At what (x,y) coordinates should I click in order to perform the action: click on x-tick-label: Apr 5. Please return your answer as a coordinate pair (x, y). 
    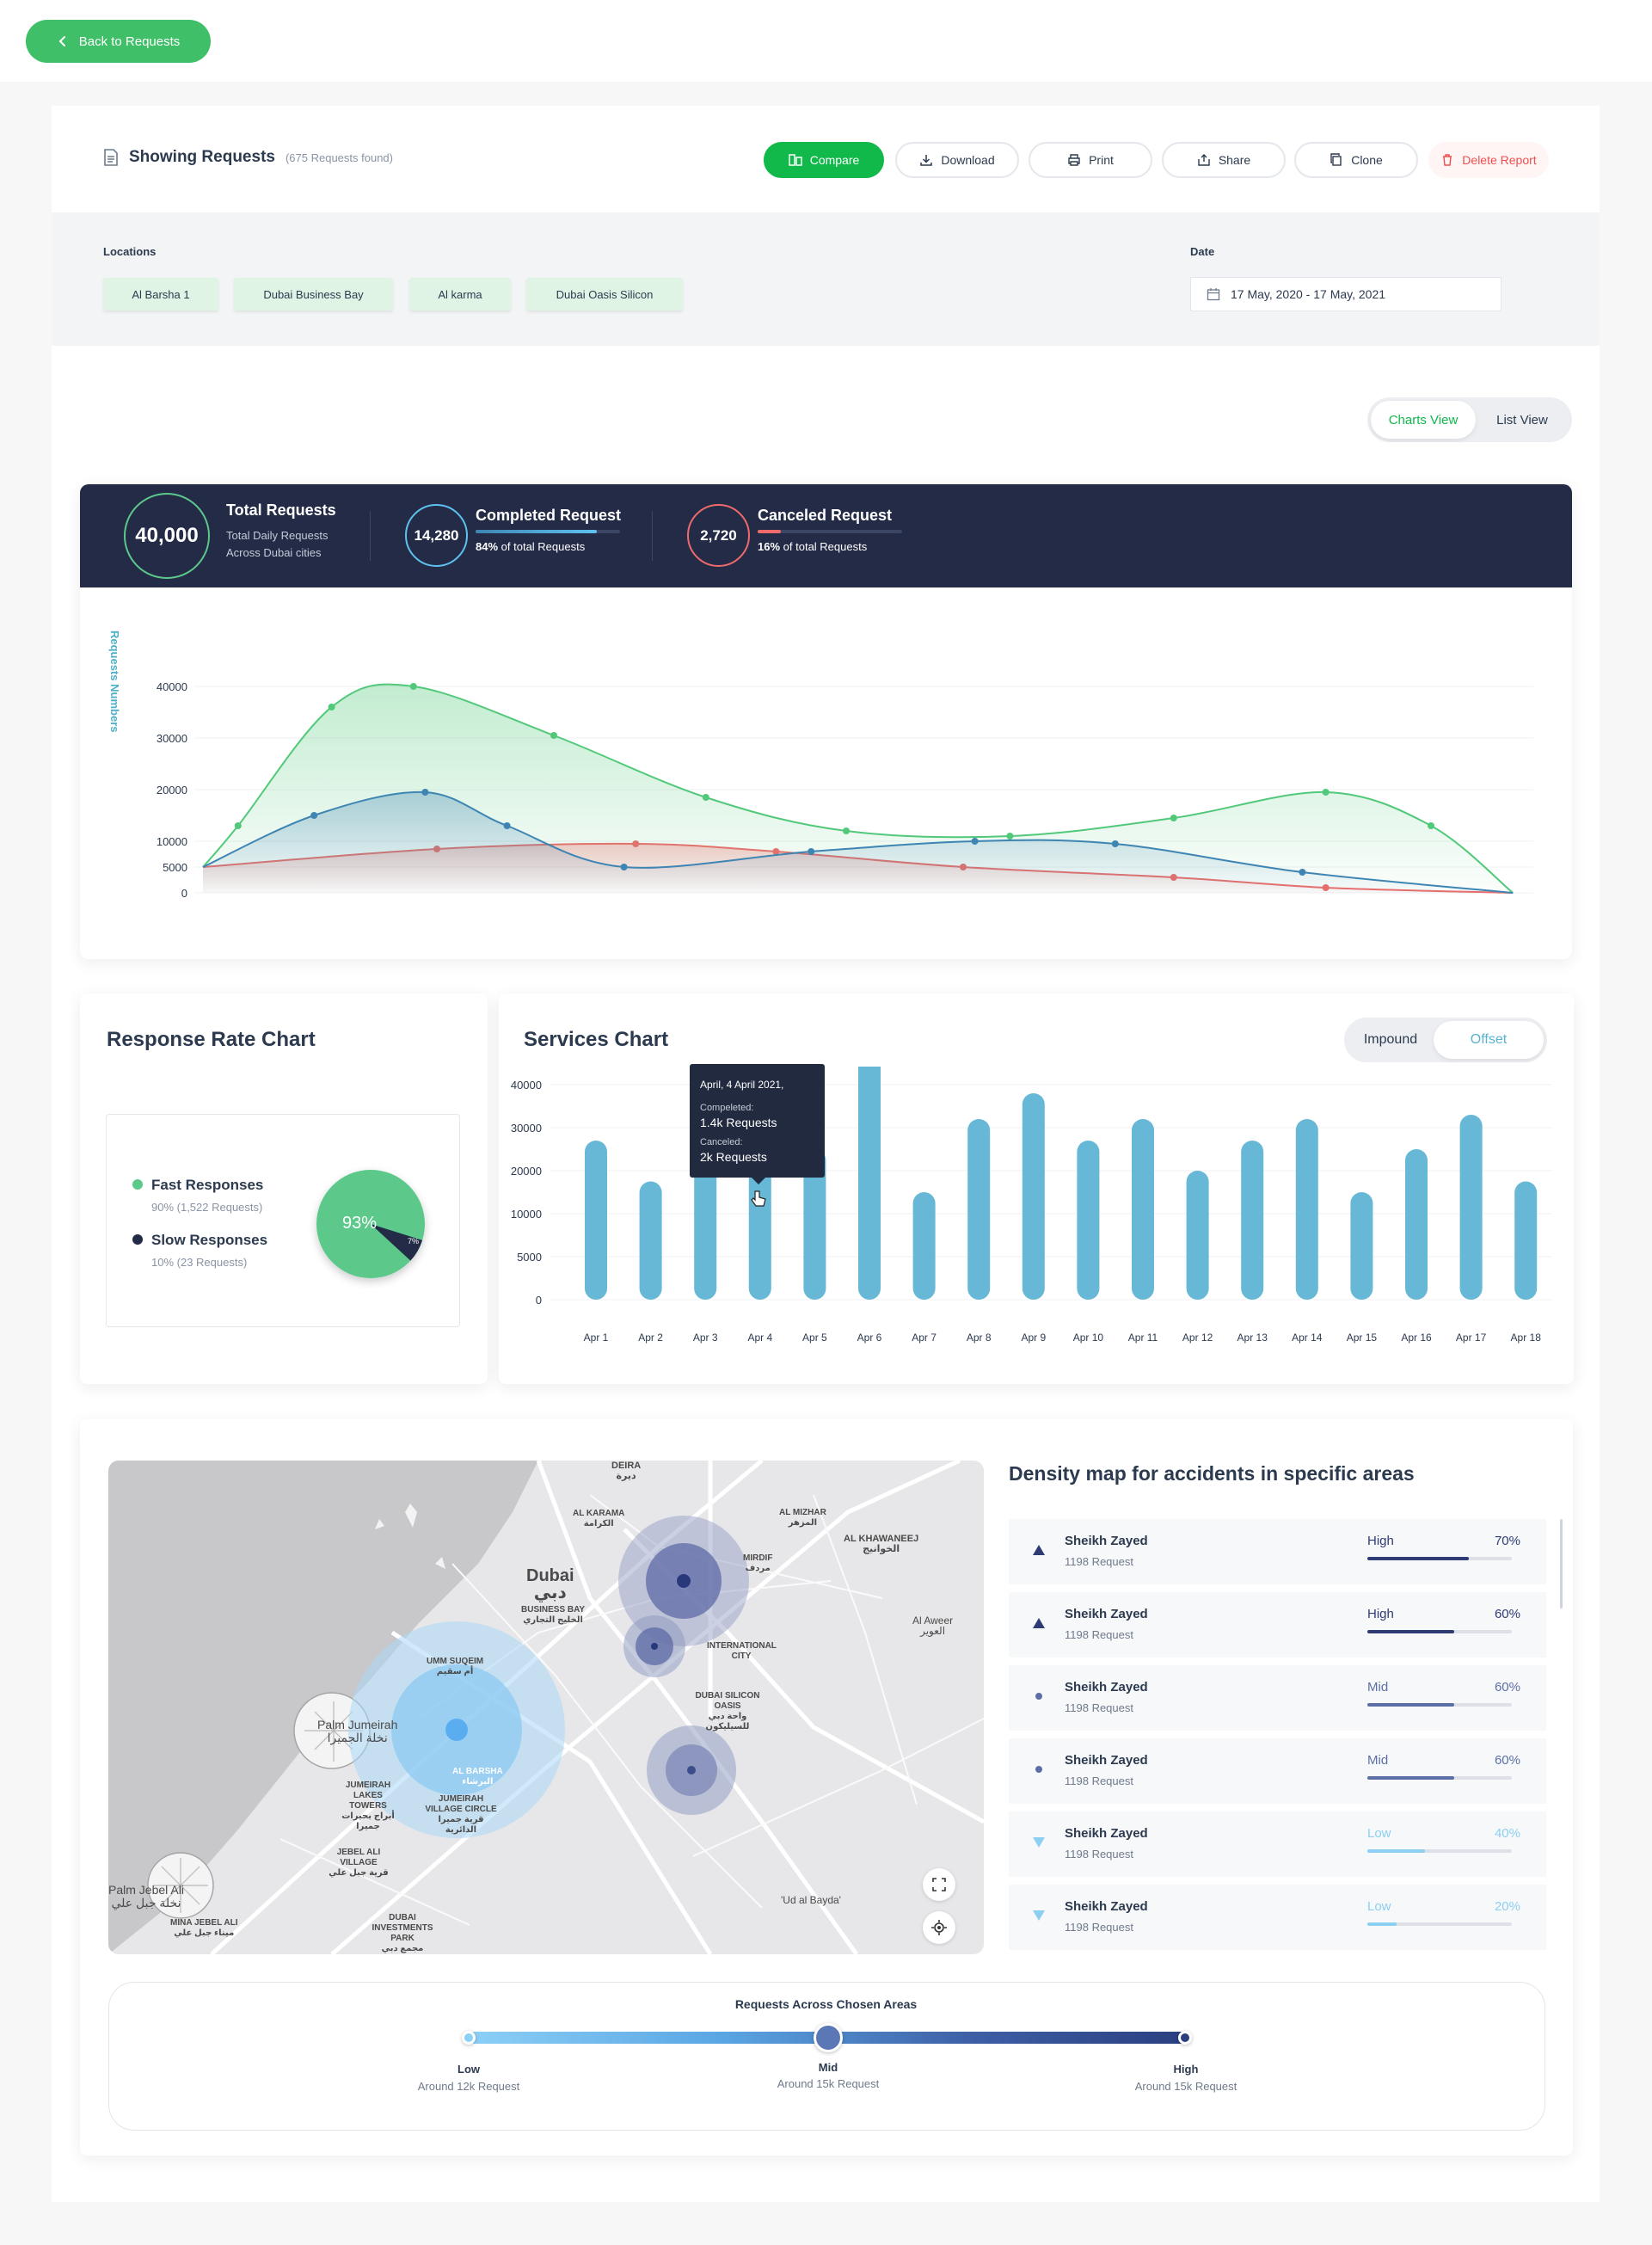
    Looking at the image, I should click on (814, 1338).